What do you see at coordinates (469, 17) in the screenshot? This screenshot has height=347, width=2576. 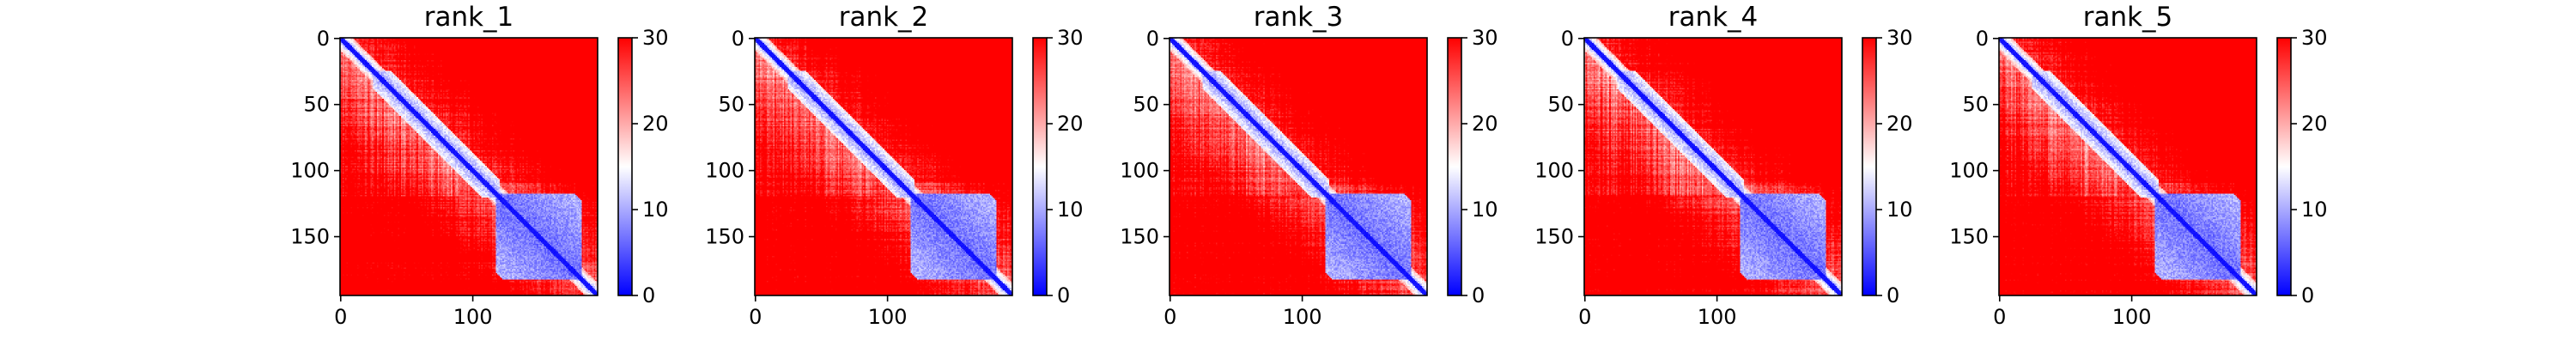 I see `panel-title: rank_1` at bounding box center [469, 17].